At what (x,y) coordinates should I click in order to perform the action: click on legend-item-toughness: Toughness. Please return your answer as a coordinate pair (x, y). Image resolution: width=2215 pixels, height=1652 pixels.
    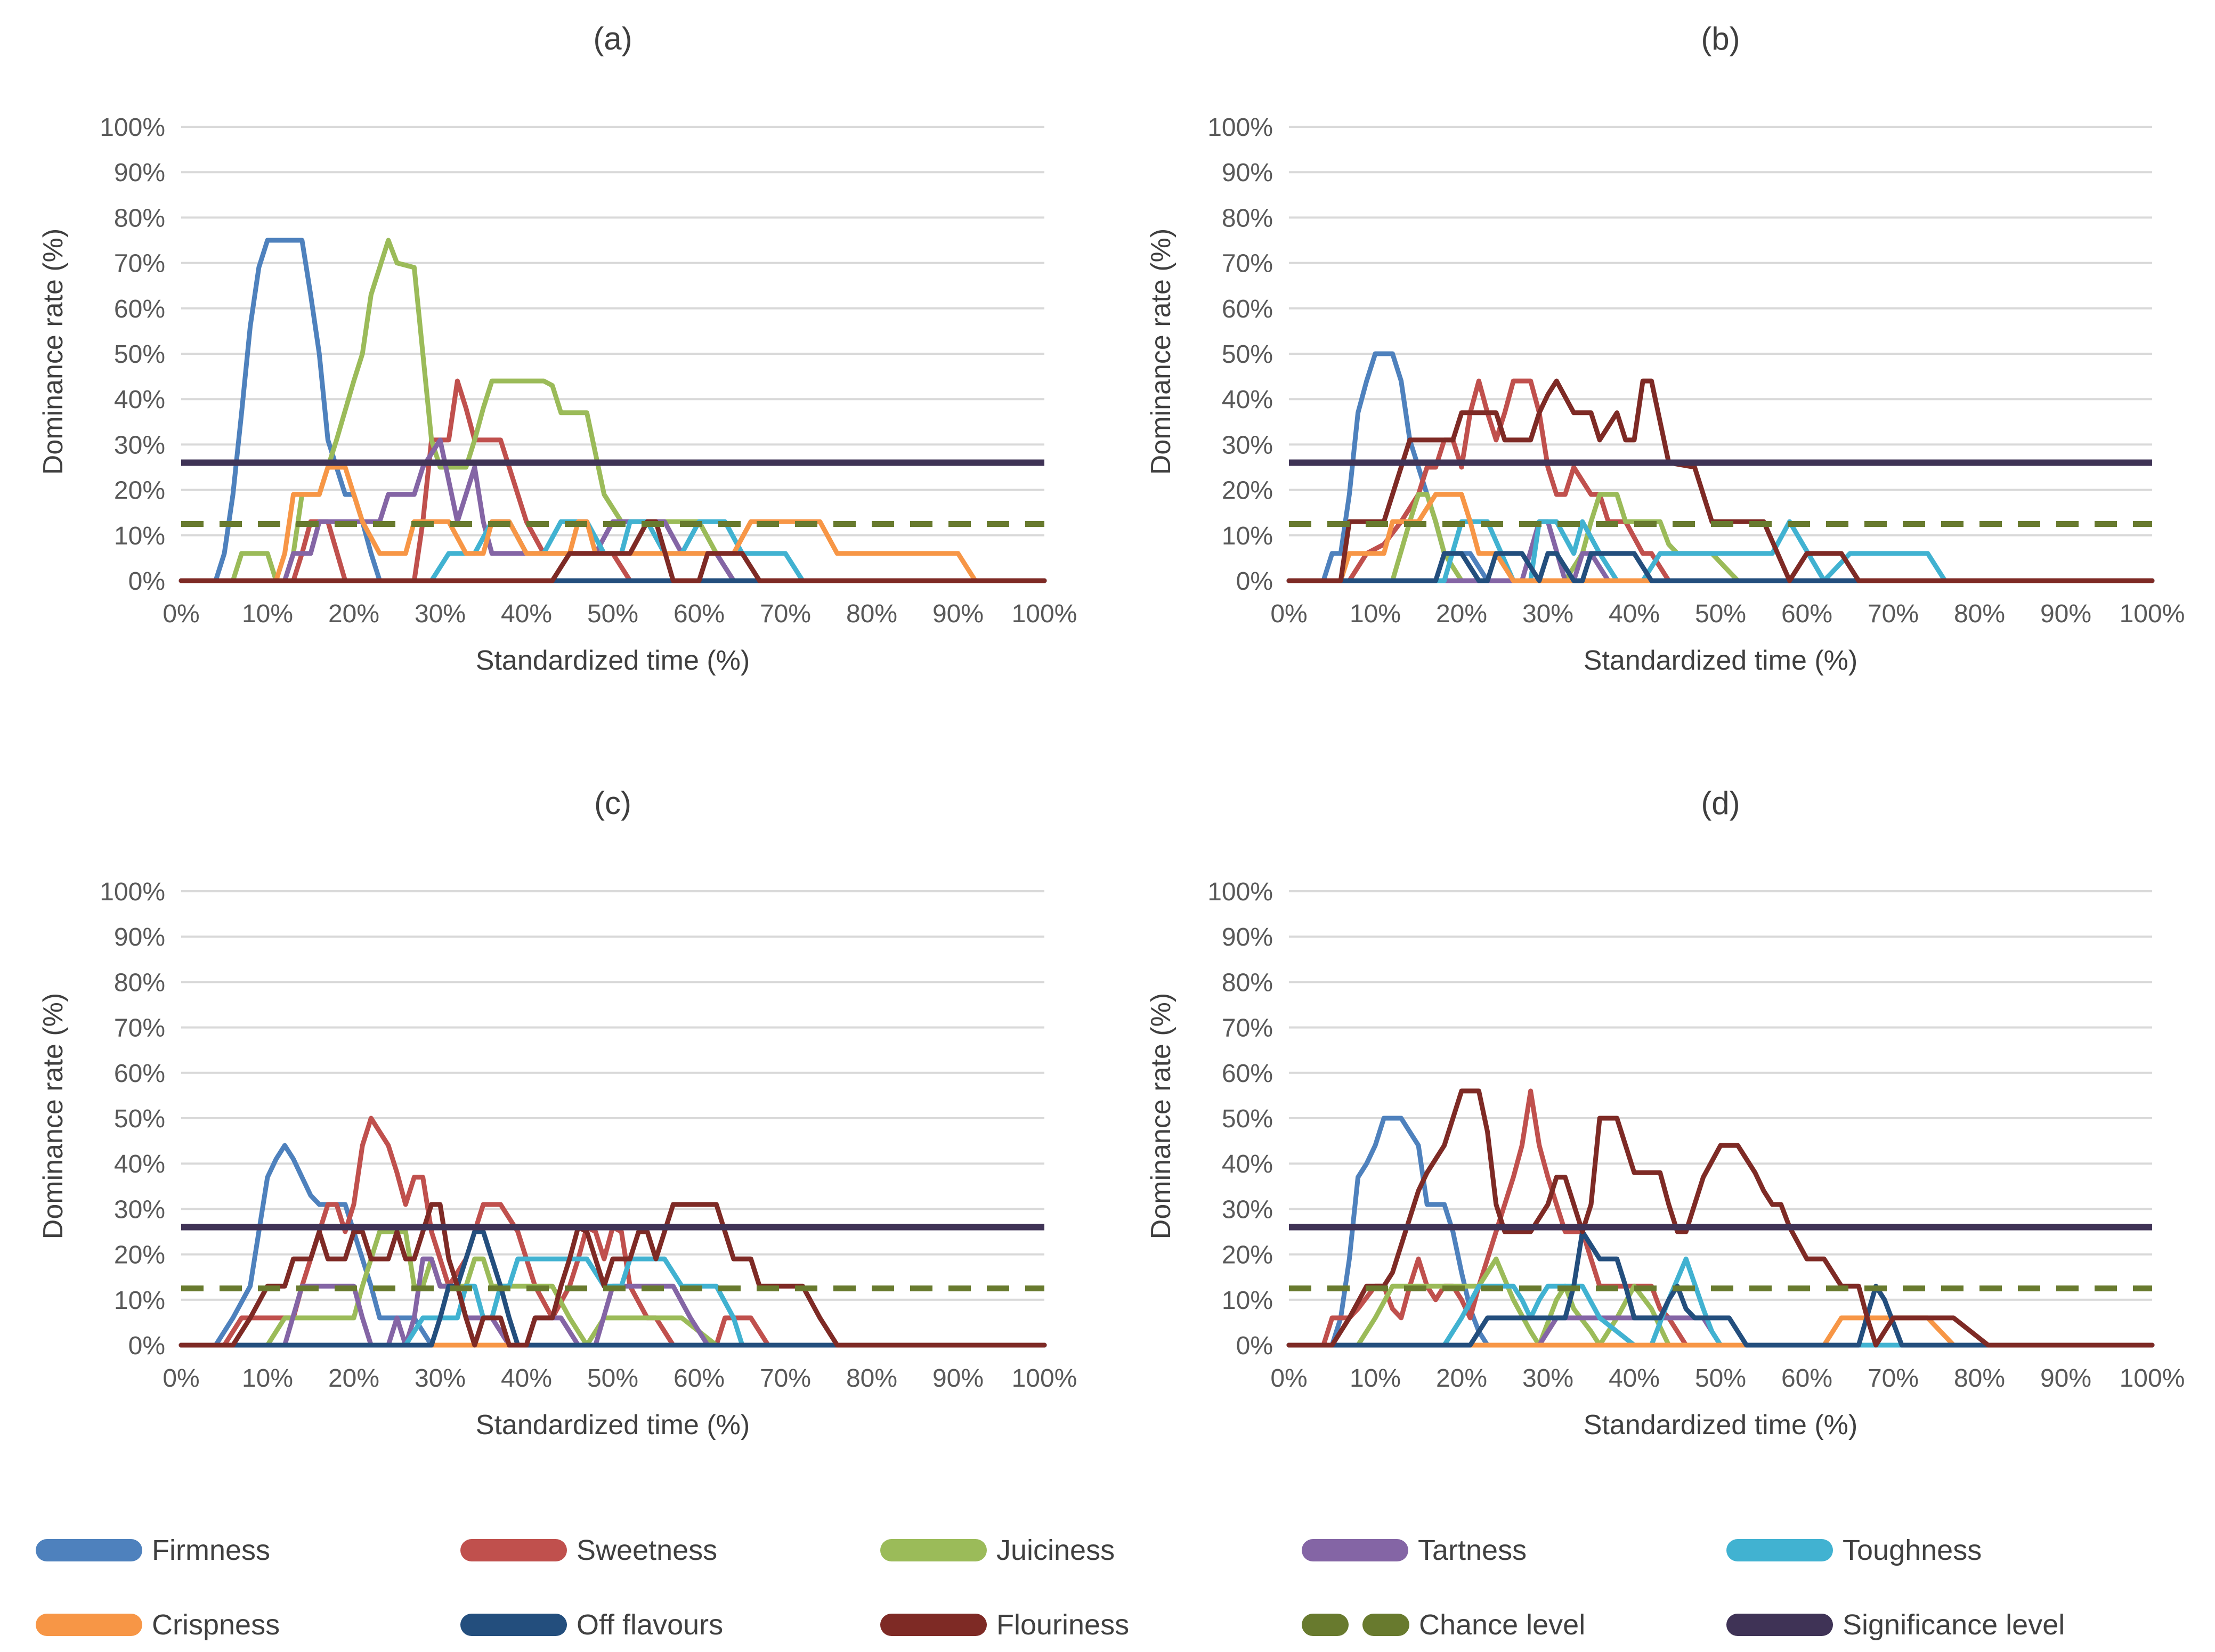
    Looking at the image, I should click on (1854, 1550).